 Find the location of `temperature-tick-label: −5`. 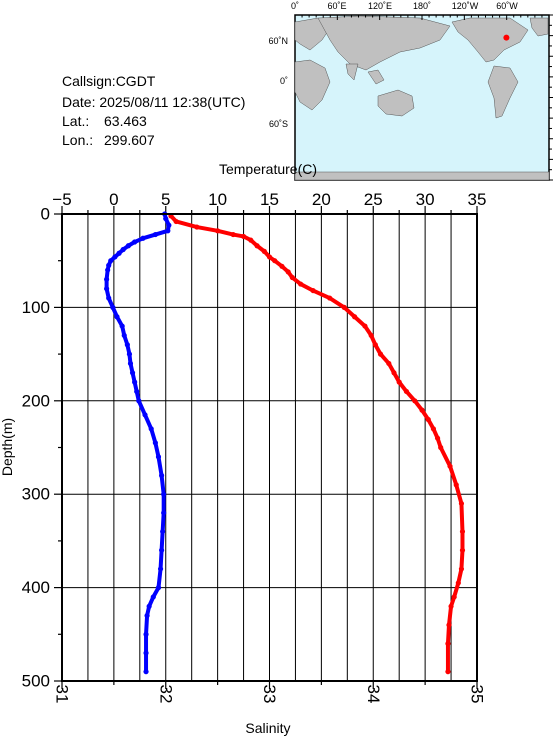

temperature-tick-label: −5 is located at coordinates (61, 199).